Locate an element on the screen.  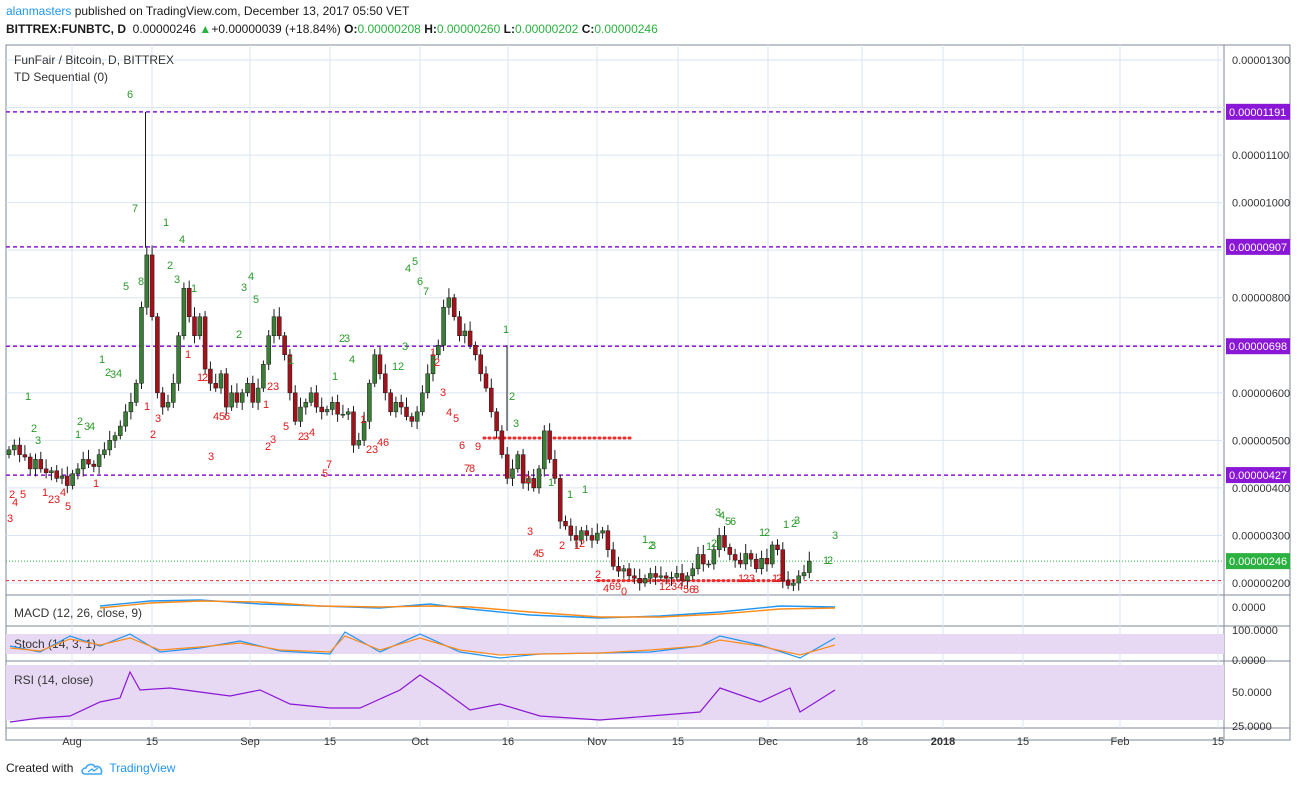
time-axis-label: Feb is located at coordinates (1120, 742).